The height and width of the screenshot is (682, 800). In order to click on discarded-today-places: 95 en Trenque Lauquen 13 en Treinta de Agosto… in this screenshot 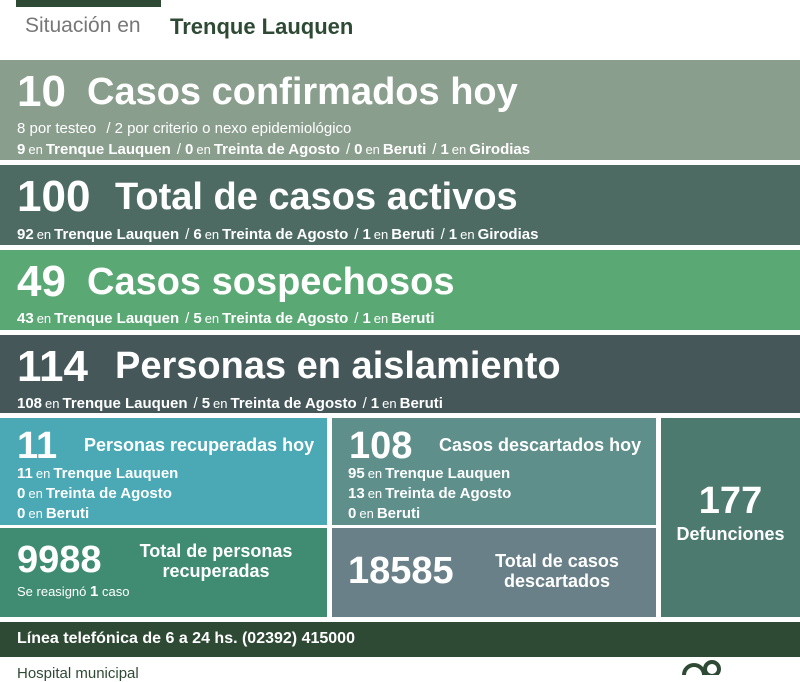, I will do `click(429, 494)`.